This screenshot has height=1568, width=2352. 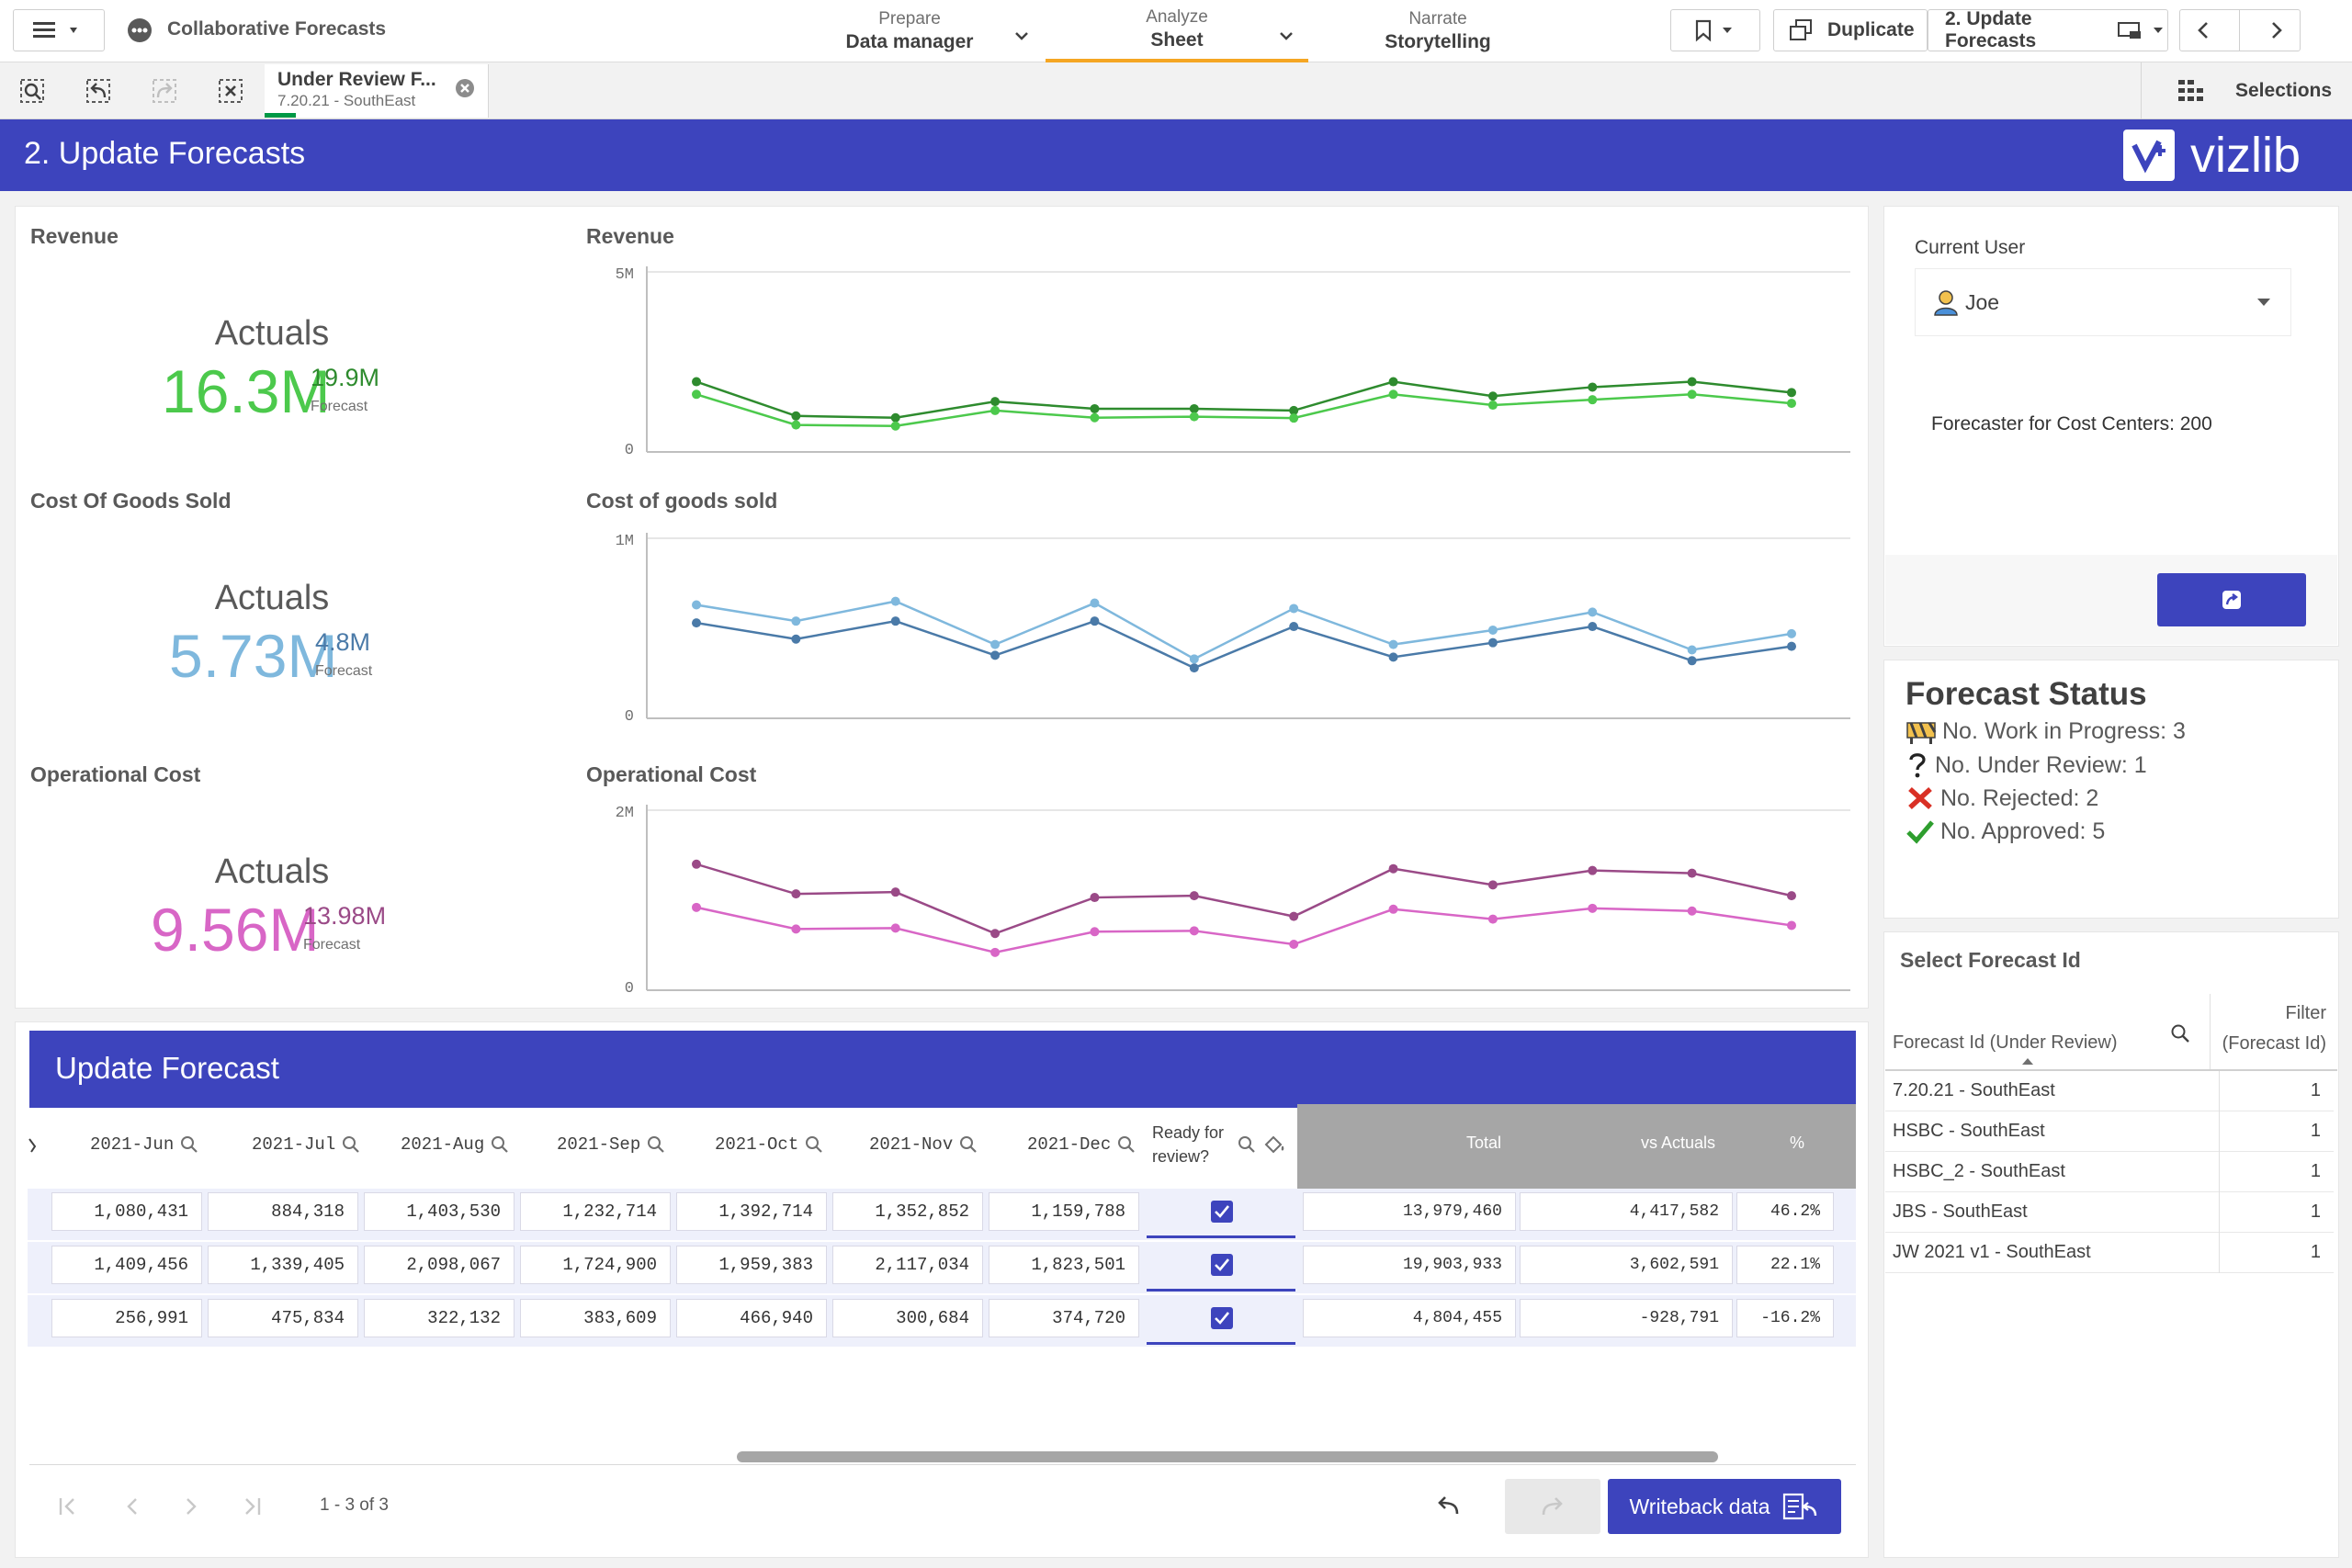 I want to click on previous-sheet-icon, so click(x=2203, y=30).